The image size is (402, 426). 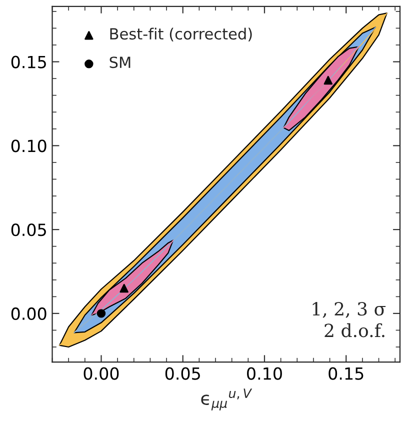 I want to click on x-tick-label: 0.10, so click(x=264, y=373).